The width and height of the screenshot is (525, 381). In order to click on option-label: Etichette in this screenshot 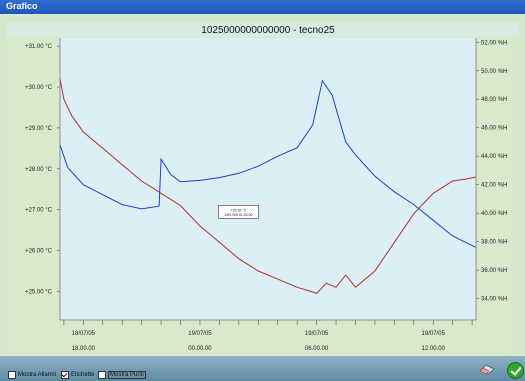, I will do `click(83, 375)`.